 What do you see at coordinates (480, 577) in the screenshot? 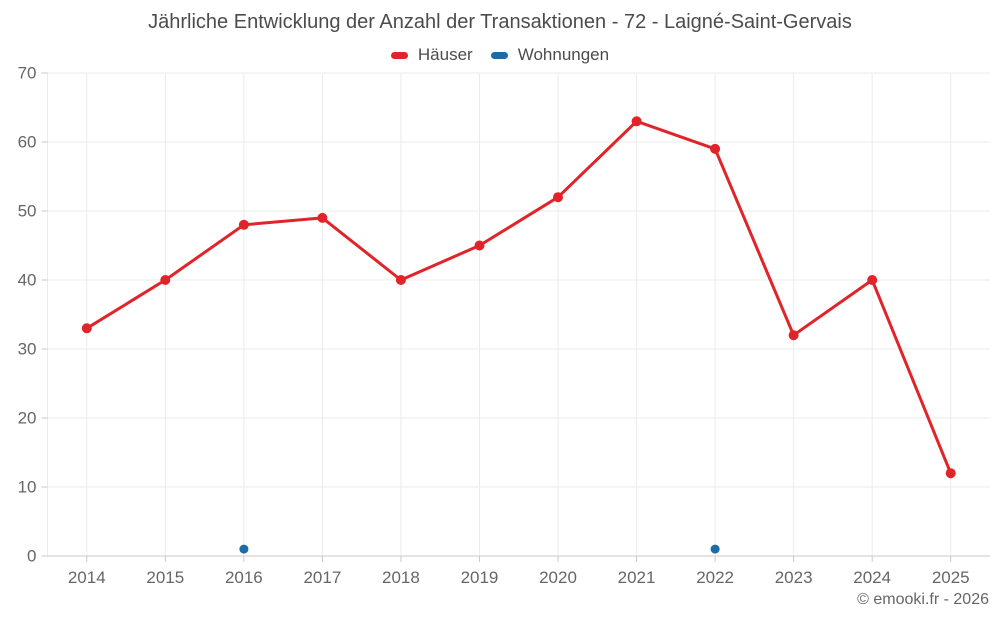
I see `x-axis-label: 2019` at bounding box center [480, 577].